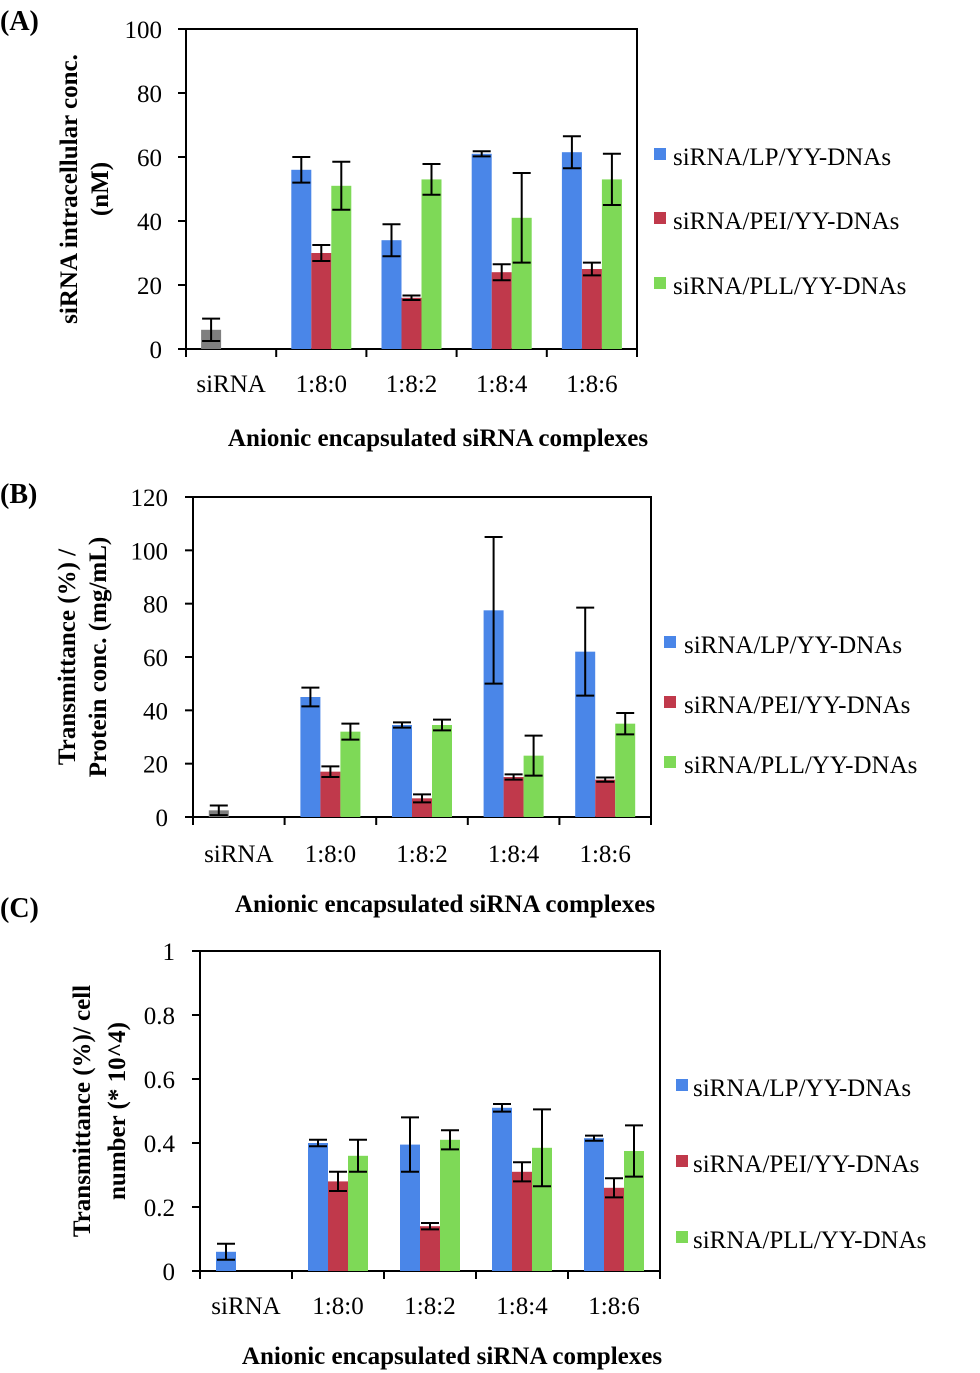 Image resolution: width=980 pixels, height=1373 pixels. I want to click on y-tick-label: 120, so click(150, 498).